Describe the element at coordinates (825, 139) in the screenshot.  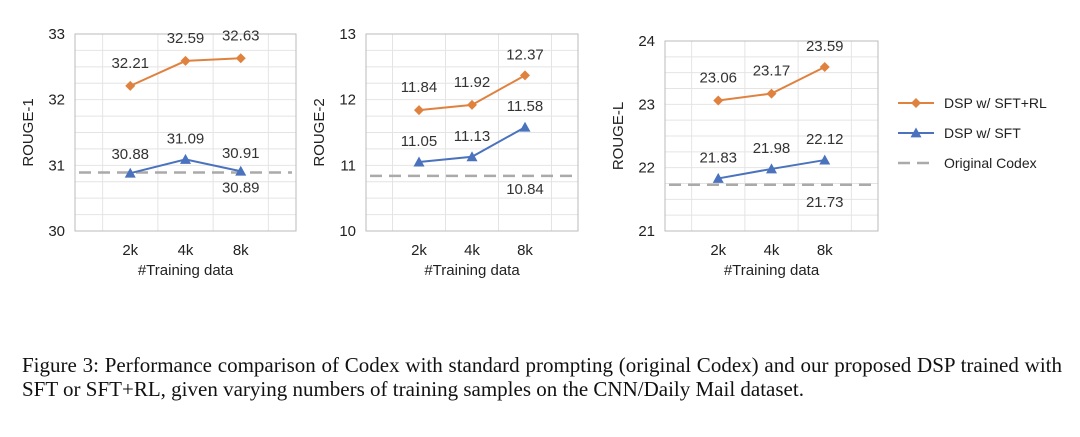
I see `data-label: 22.12` at that location.